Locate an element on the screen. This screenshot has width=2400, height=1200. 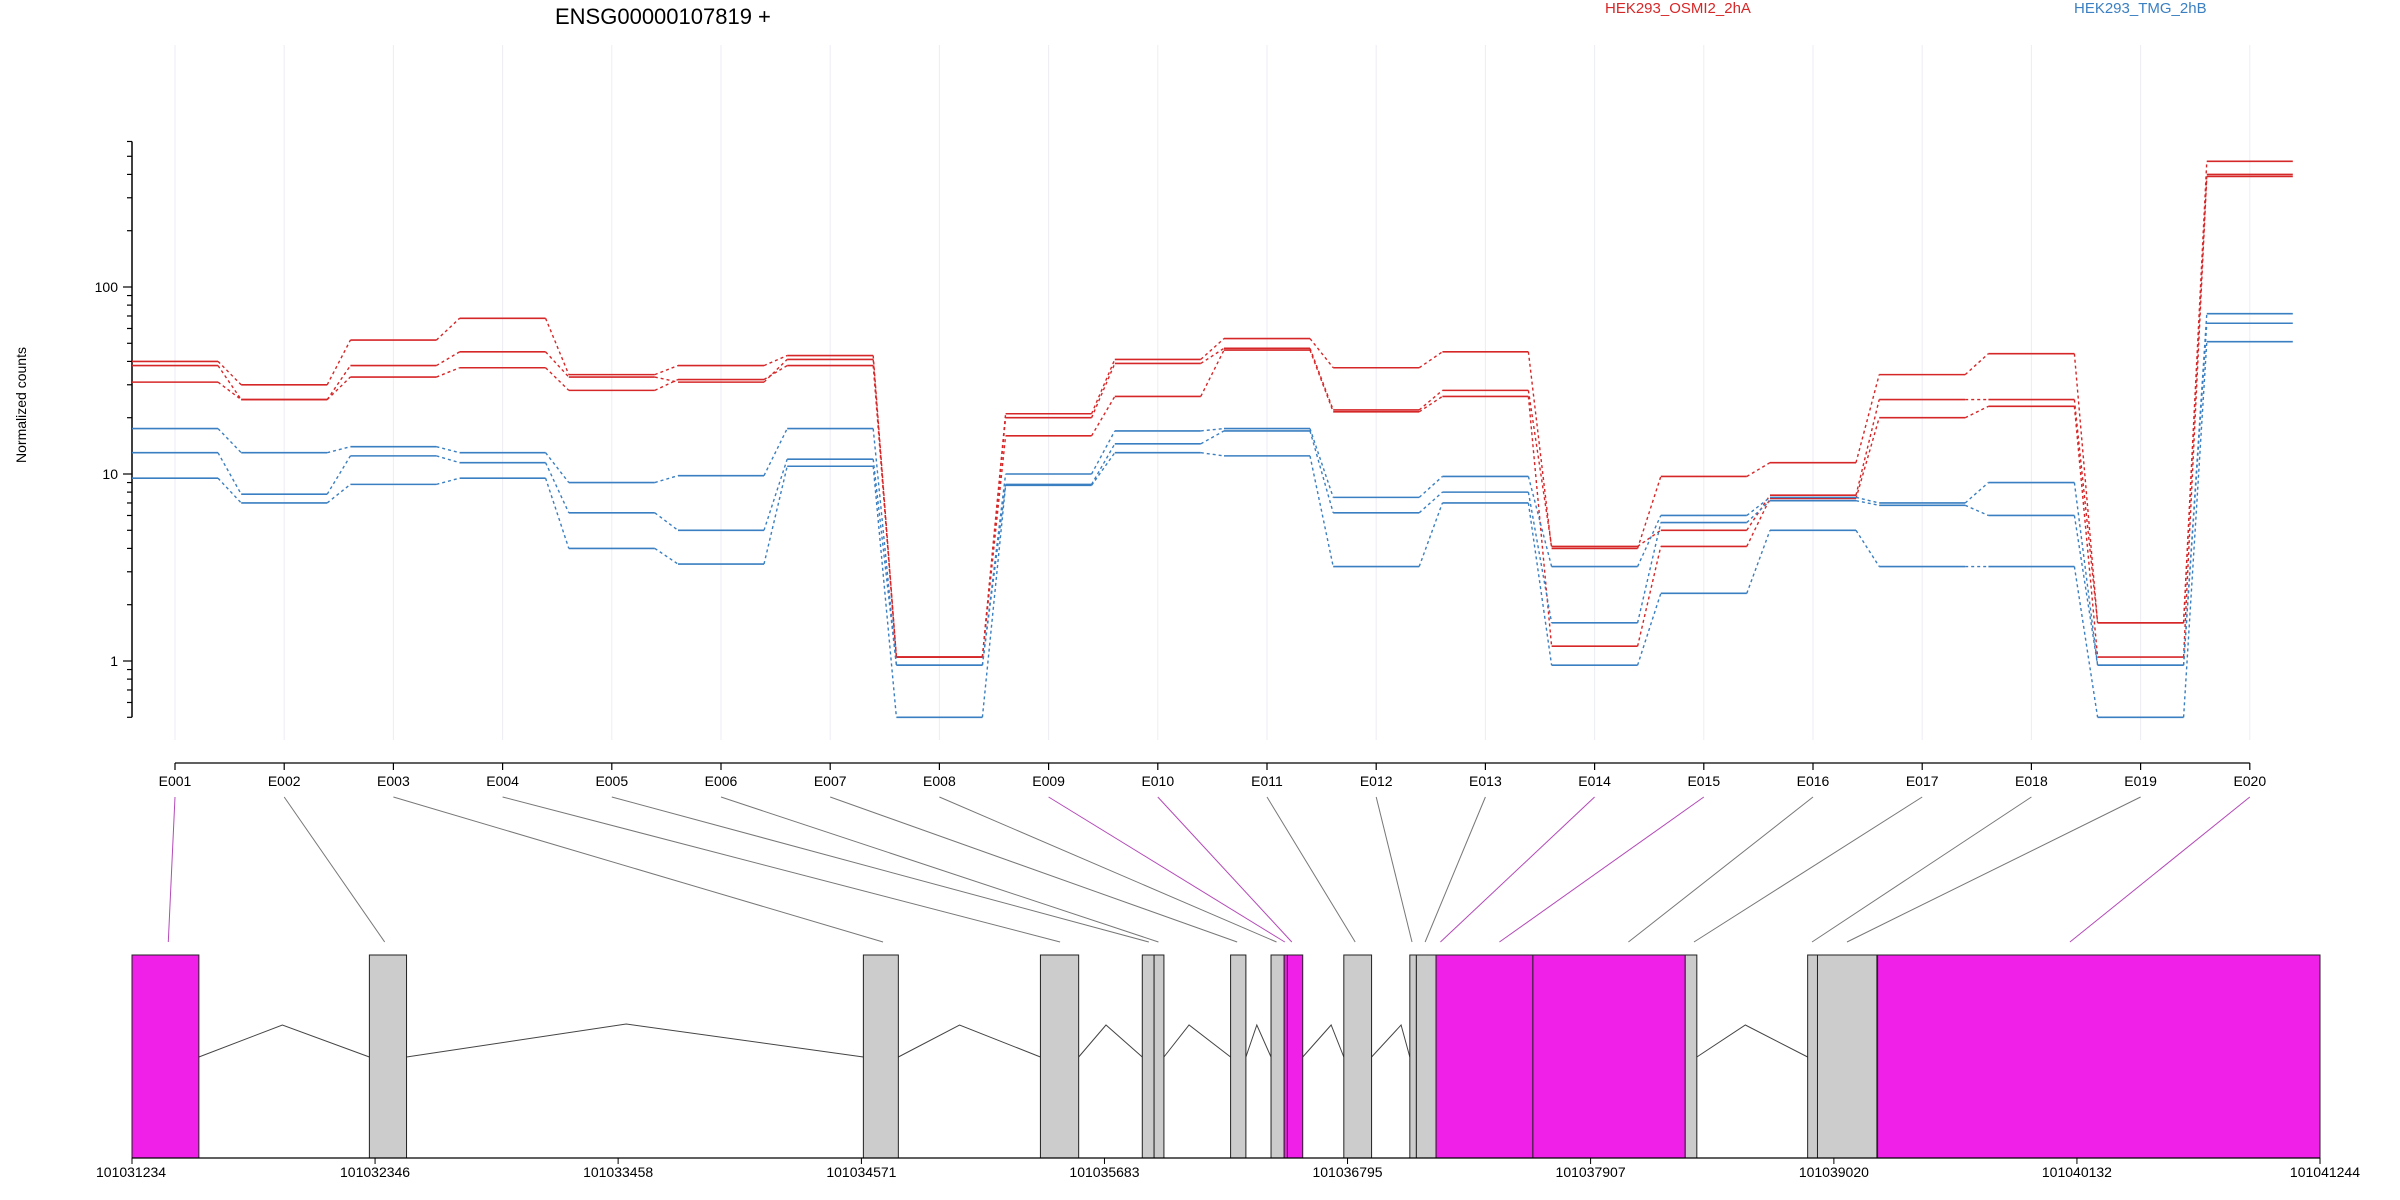
exon-block-e003 is located at coordinates (880, 1056).